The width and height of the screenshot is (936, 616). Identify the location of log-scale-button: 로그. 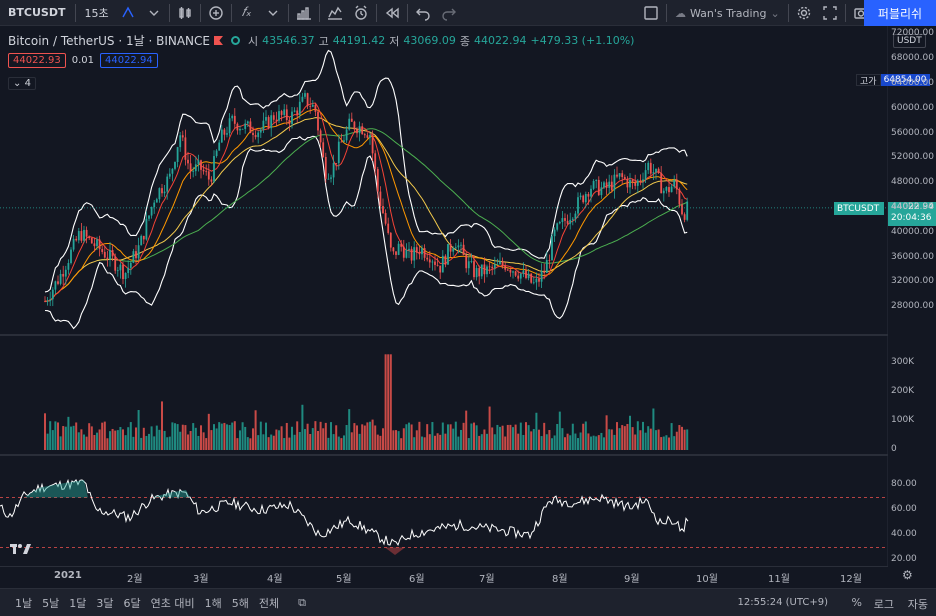
(883, 604).